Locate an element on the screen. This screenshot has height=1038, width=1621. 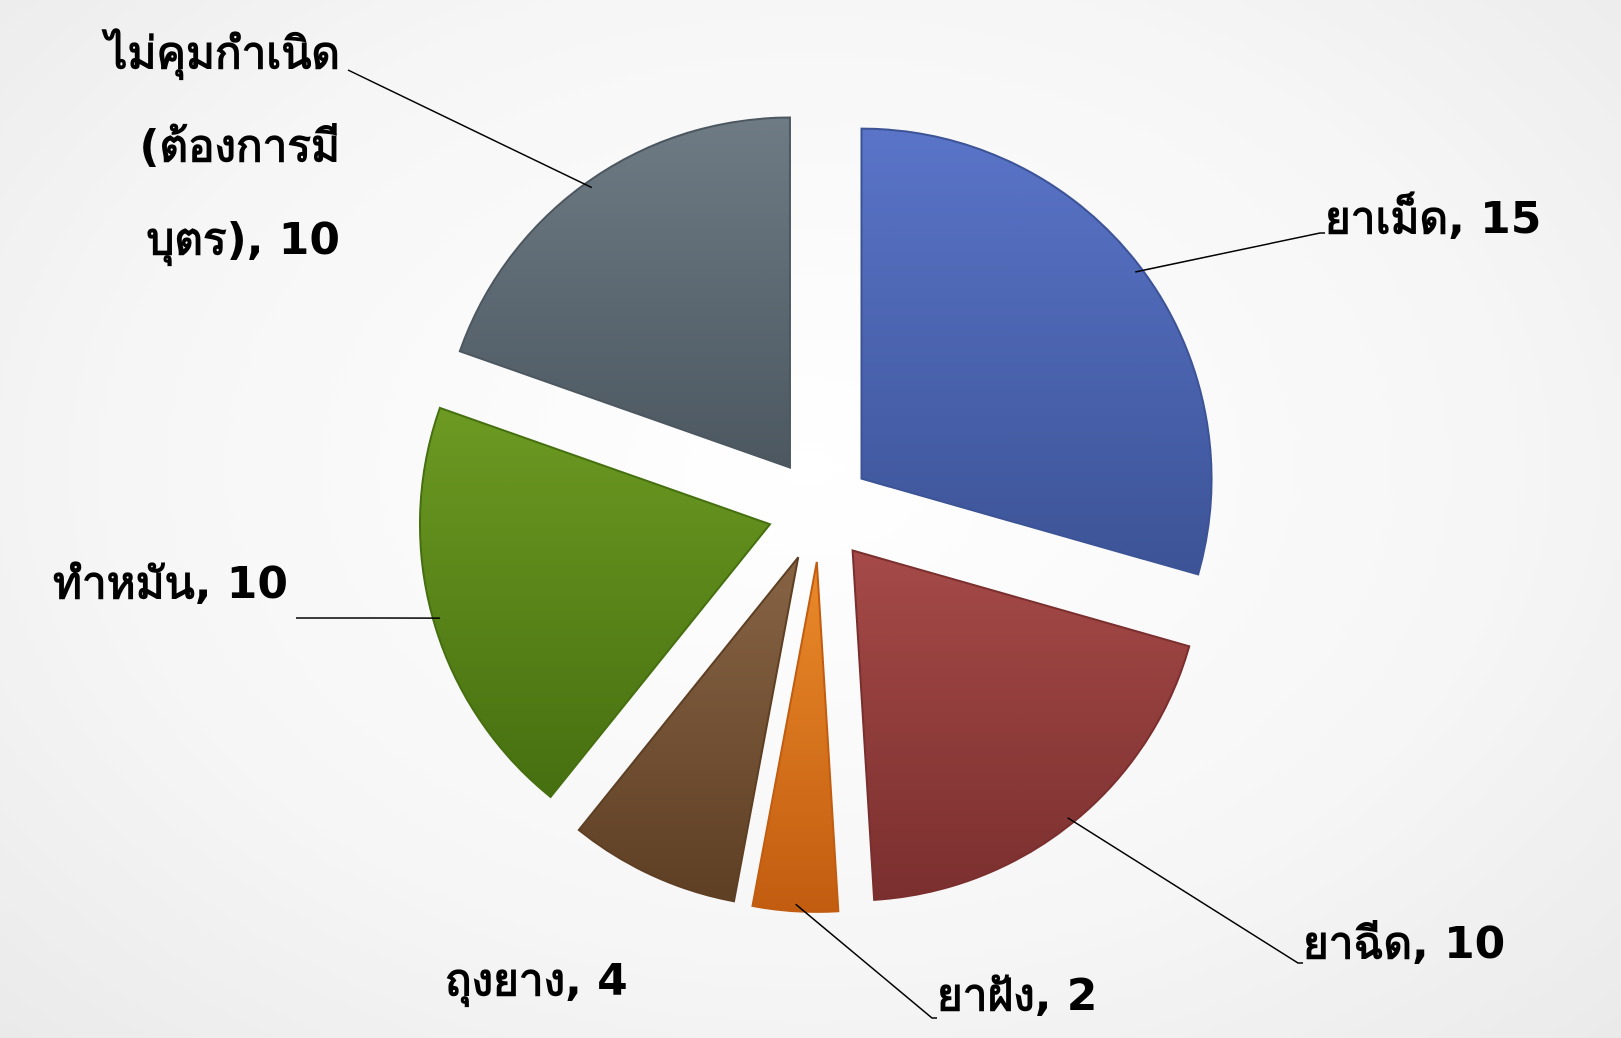
data-label-implant: ยาฝัง, 2 is located at coordinates (1017, 995).